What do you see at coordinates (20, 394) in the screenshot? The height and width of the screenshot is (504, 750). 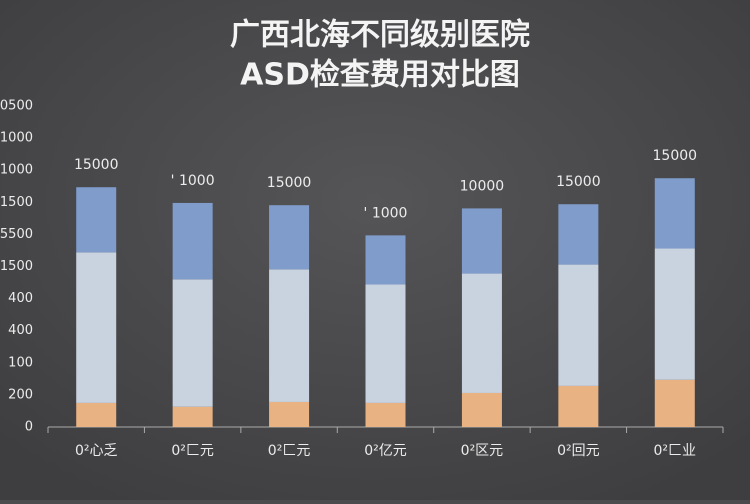 I see `y-tick-label: 200` at bounding box center [20, 394].